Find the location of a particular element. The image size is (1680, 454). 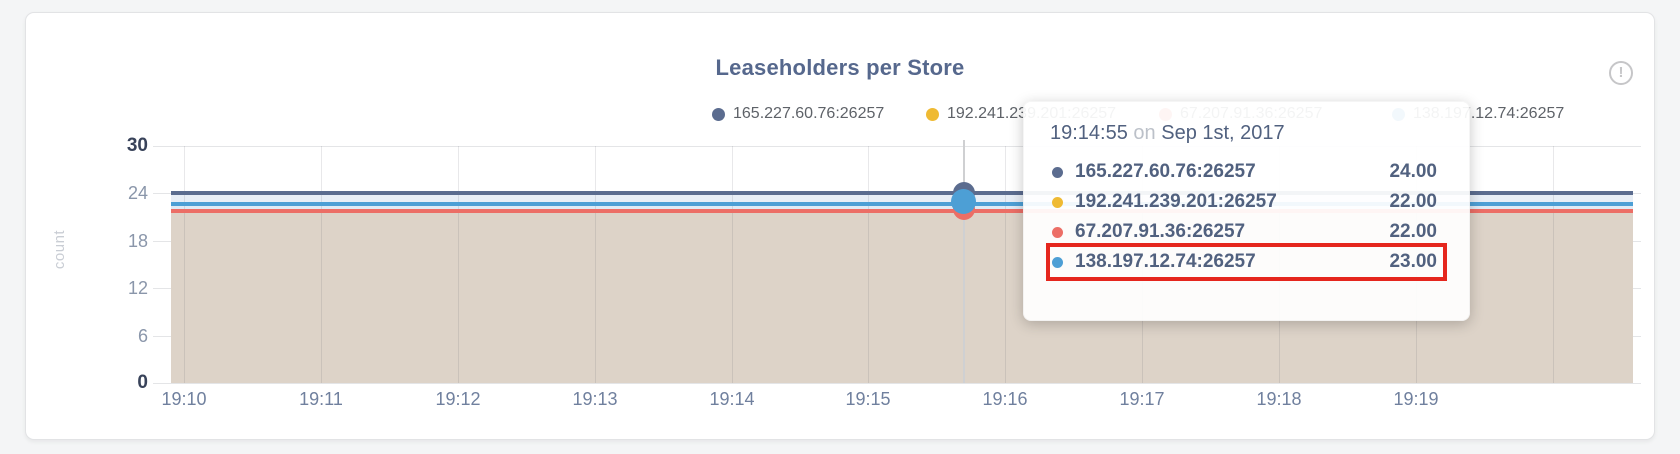

tooltip-row: 192.241.239.201:26257 22.00 is located at coordinates (1246, 202).